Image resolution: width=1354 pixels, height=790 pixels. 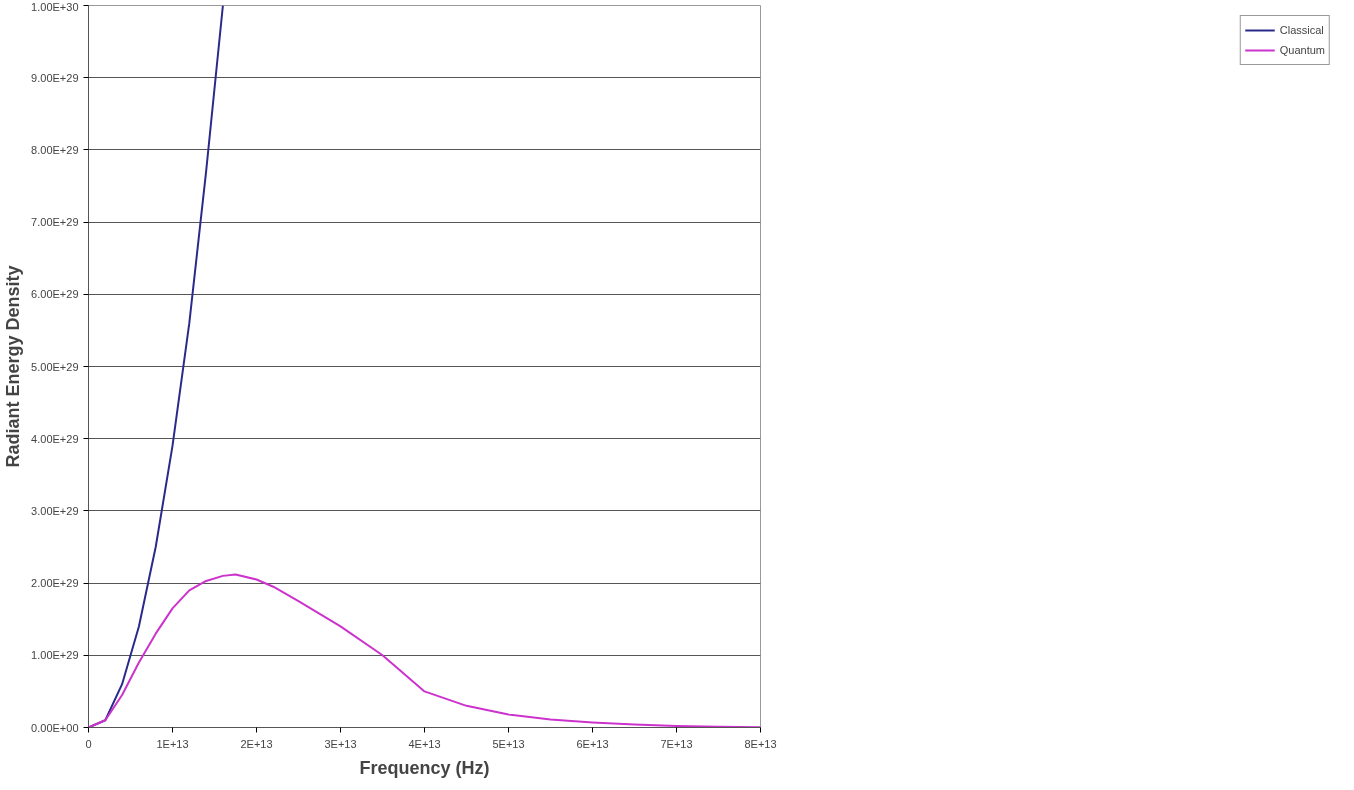 I want to click on y-tick-label: 4.00E+29, so click(x=55, y=438).